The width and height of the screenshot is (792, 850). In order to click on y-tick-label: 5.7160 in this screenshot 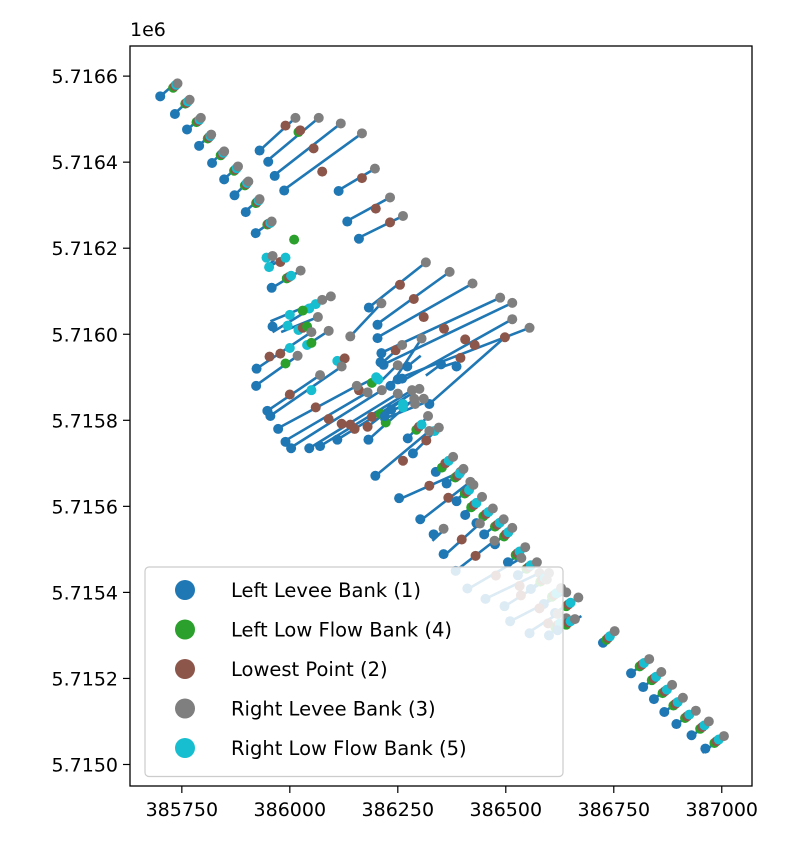, I will do `click(85, 335)`.